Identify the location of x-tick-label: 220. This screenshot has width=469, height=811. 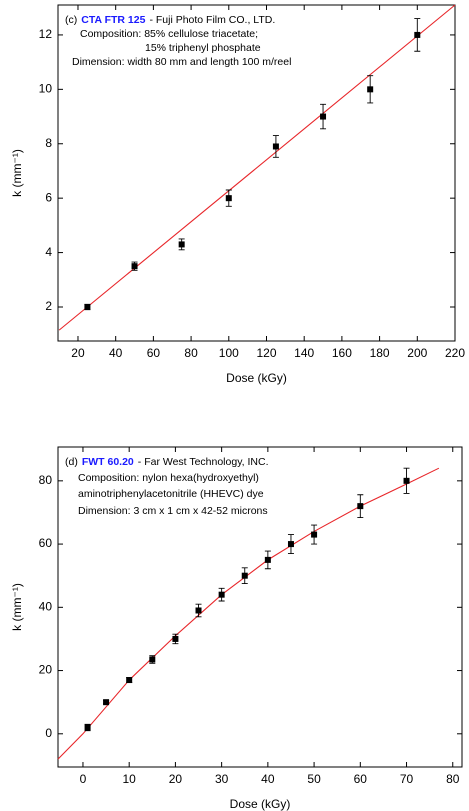
(455, 353).